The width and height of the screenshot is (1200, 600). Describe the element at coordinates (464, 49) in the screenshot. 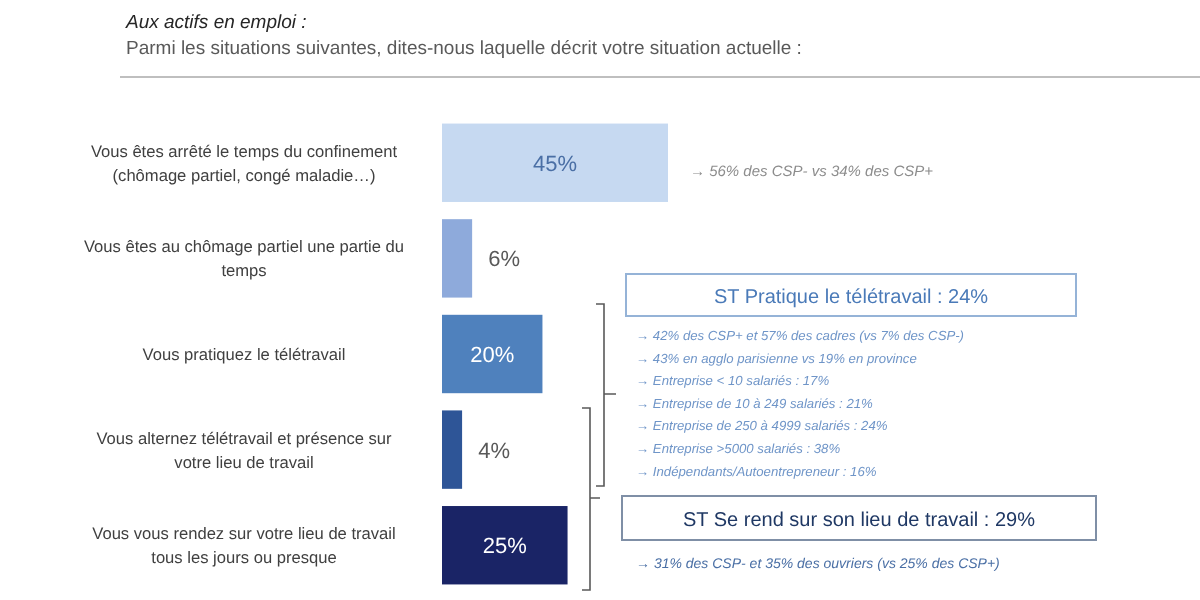

I see `chart-subtitle: Parmi les situations suivantes, dites-nous laquelle décrit votre situation actuelle :` at that location.